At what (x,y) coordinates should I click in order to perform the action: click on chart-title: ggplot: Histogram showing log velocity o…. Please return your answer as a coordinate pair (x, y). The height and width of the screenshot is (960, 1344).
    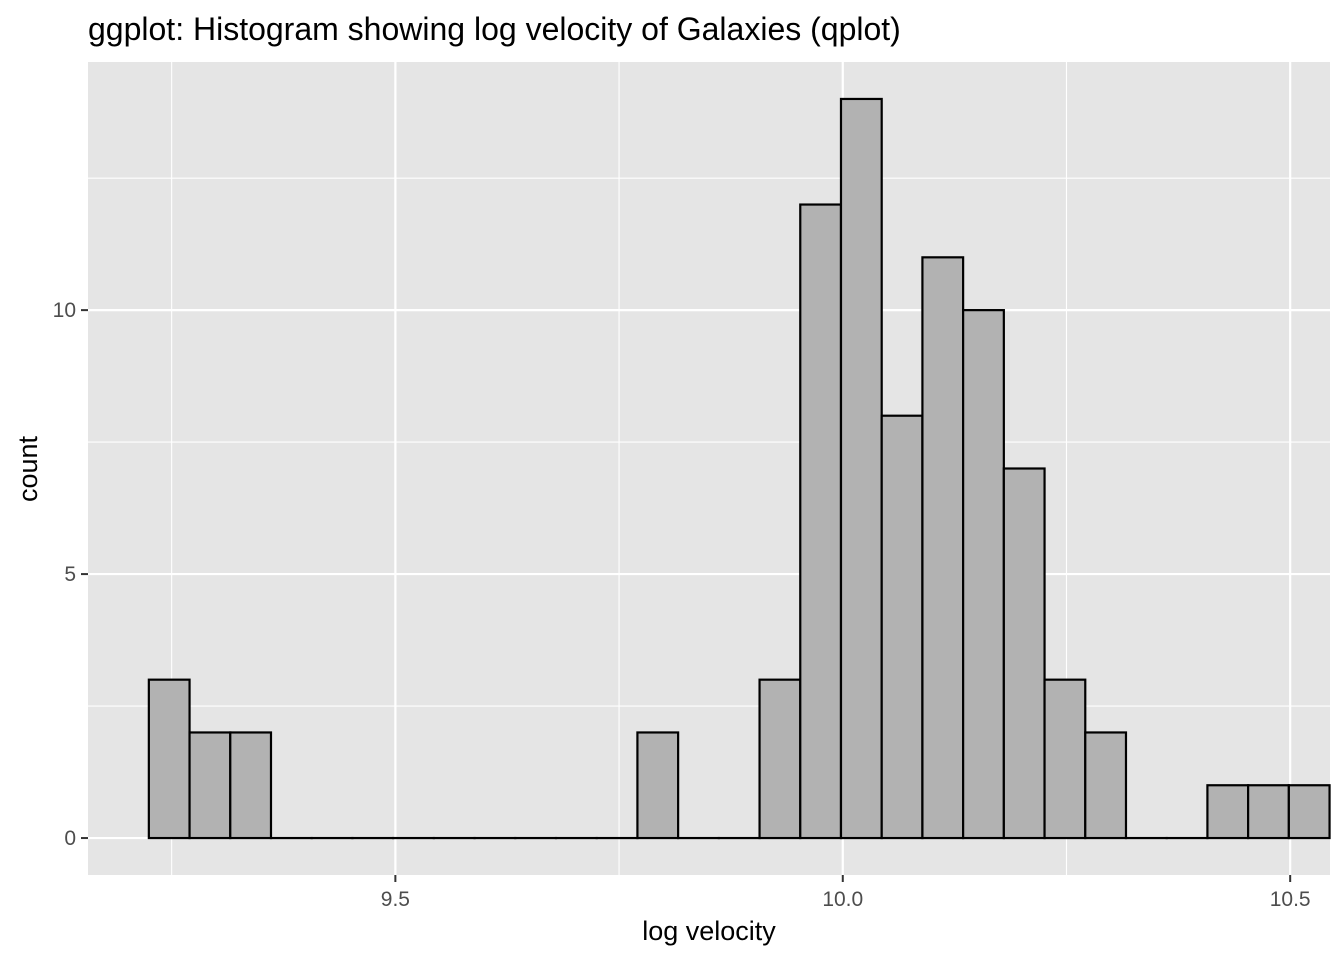
    Looking at the image, I should click on (494, 29).